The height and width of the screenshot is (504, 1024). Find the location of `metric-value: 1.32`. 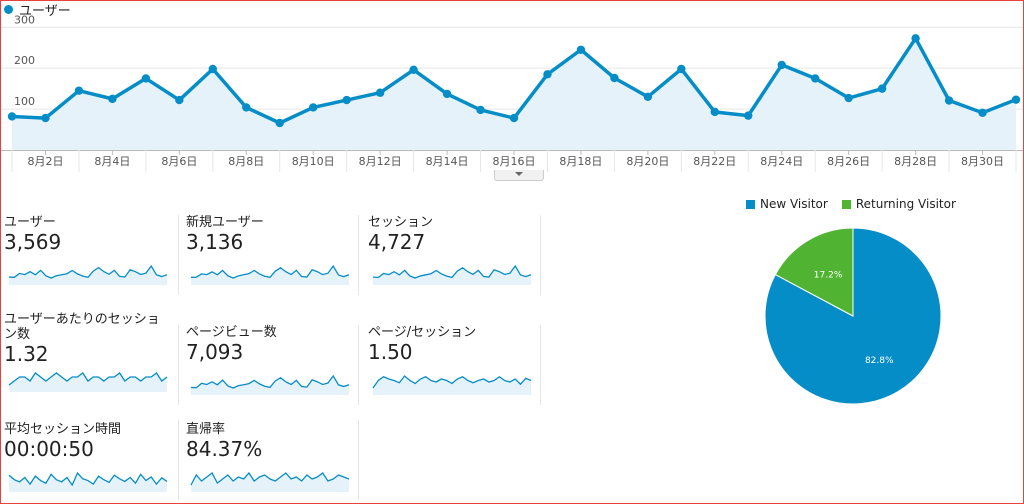

metric-value: 1.32 is located at coordinates (26, 354).